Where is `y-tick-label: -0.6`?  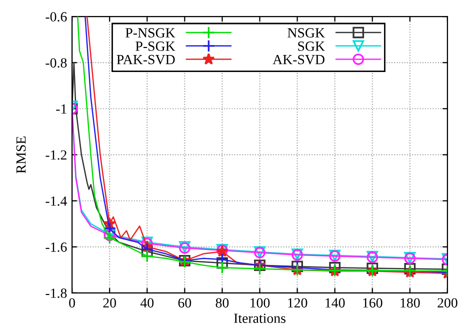 y-tick-label: -0.6 is located at coordinates (56, 17).